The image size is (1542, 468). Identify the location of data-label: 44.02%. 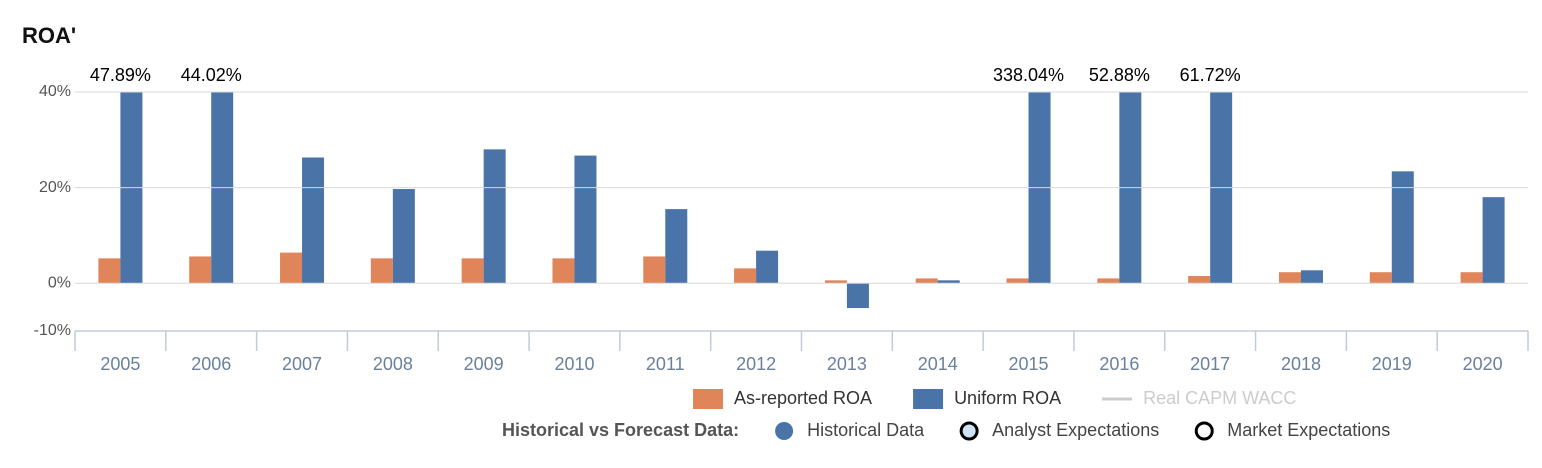
(211, 75).